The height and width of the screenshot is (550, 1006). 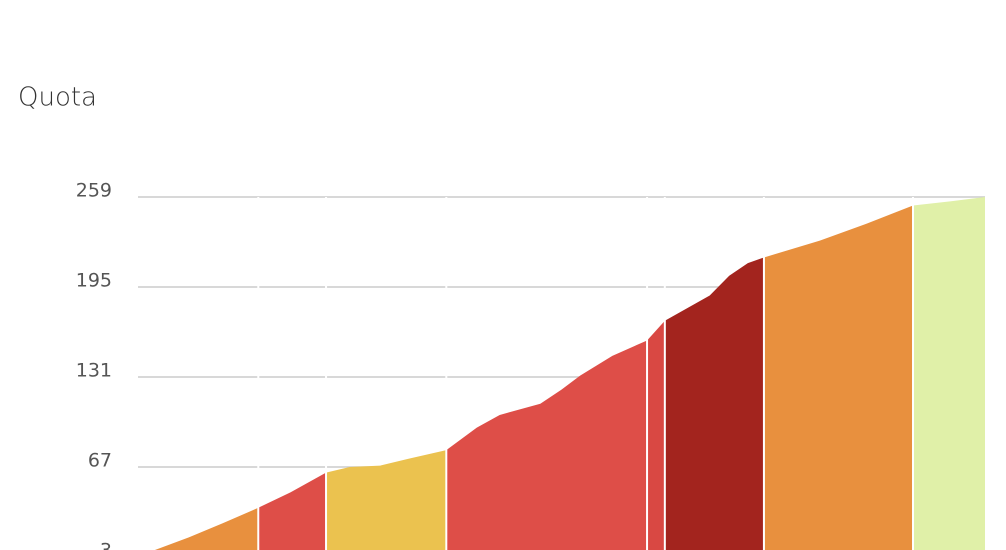 I want to click on y-tick-label: 3, so click(x=106, y=545).